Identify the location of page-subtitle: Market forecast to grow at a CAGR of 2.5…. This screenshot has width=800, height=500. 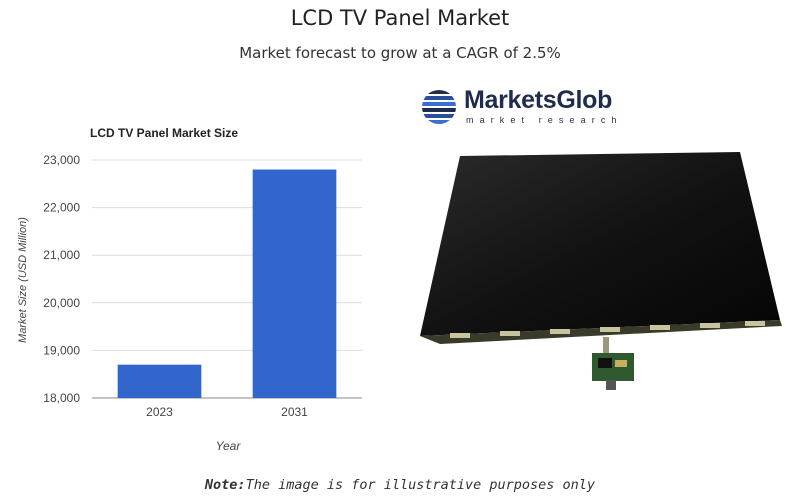
(400, 53).